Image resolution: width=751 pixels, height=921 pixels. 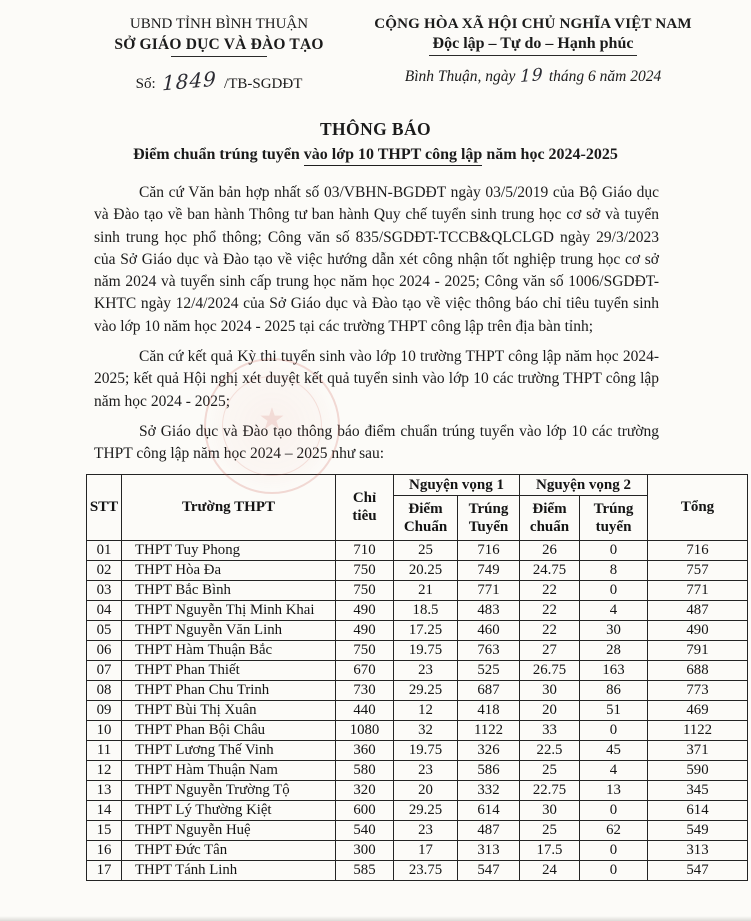 I want to click on cell-total: 773, so click(x=697, y=690).